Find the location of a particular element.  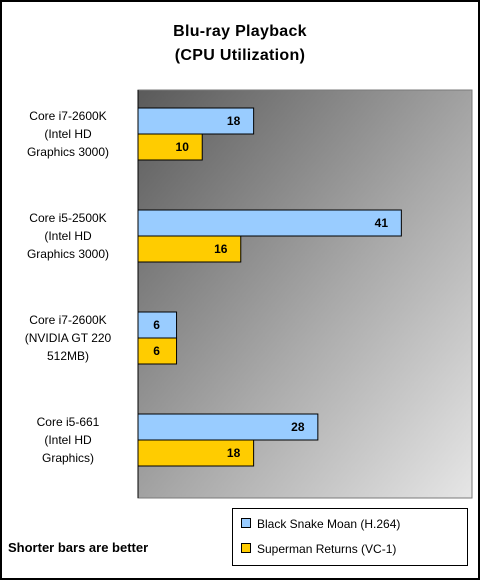

category-label-2: Core i5-2500K (Intel HD Graphics 3000) is located at coordinates (68, 236).